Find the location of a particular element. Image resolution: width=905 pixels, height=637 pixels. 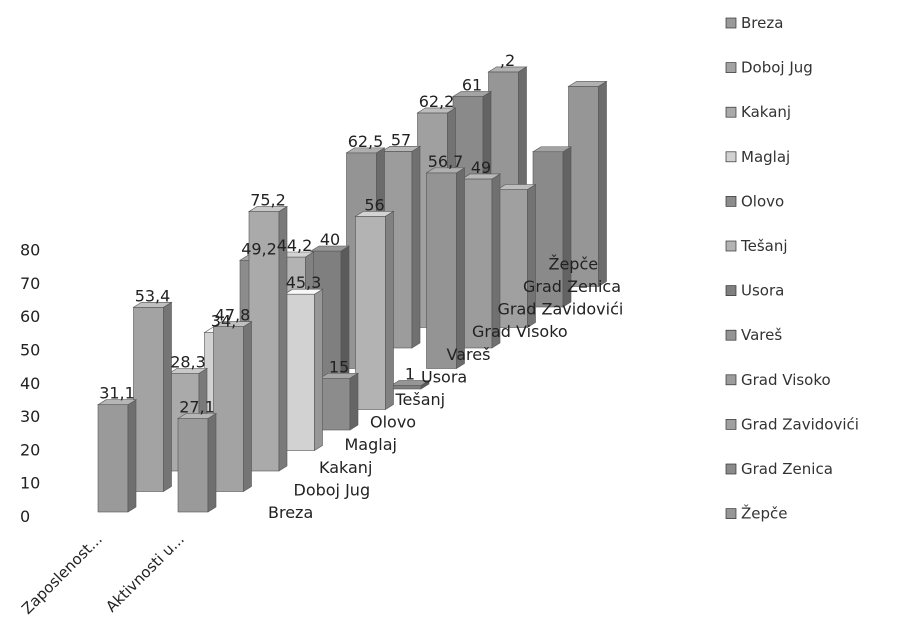

legend-item: Maglaj is located at coordinates (757, 157).